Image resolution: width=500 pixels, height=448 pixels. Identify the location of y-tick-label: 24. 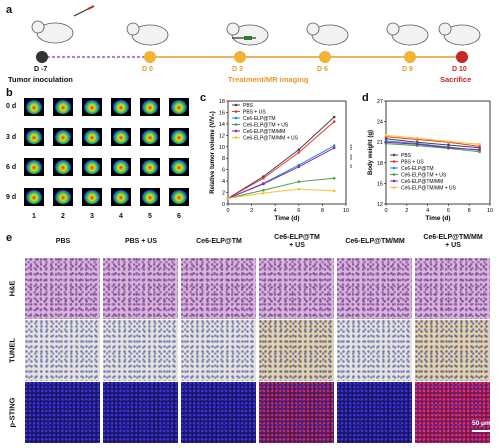
(380, 123).